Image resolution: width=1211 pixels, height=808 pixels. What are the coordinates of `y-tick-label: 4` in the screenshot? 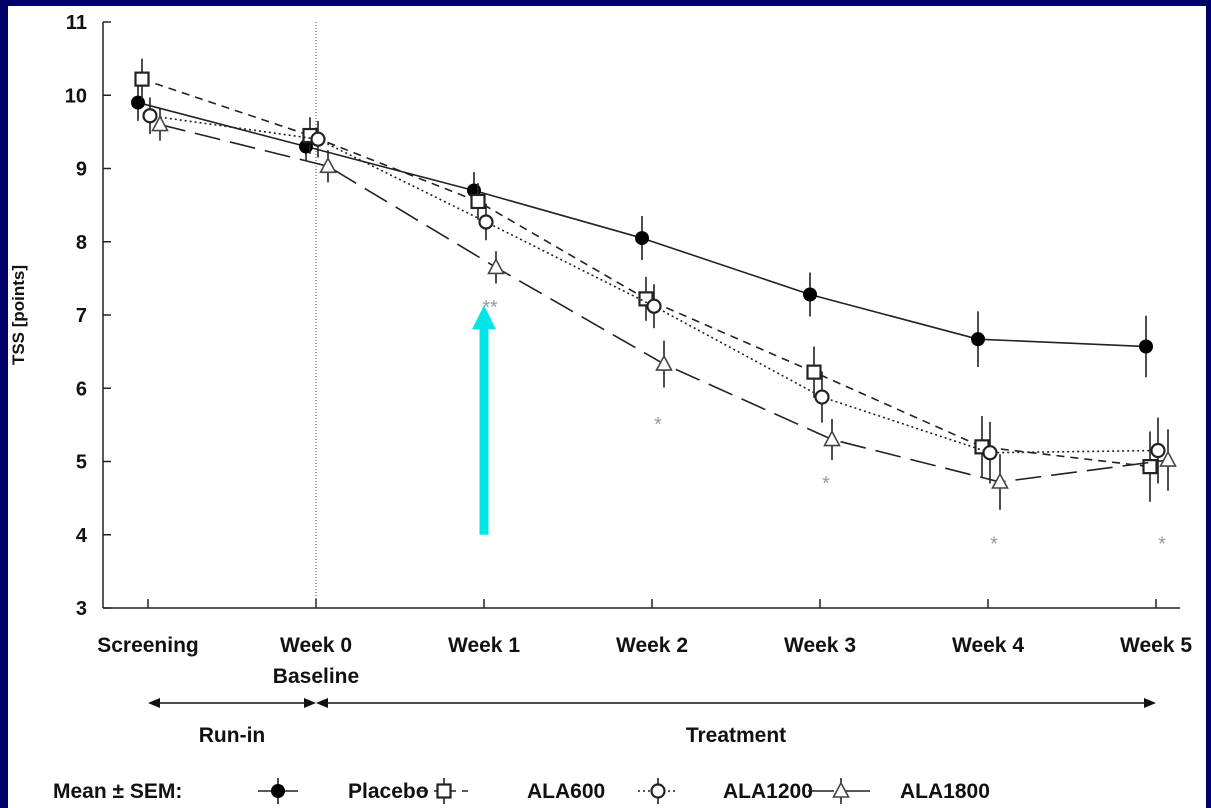 It's located at (82, 536).